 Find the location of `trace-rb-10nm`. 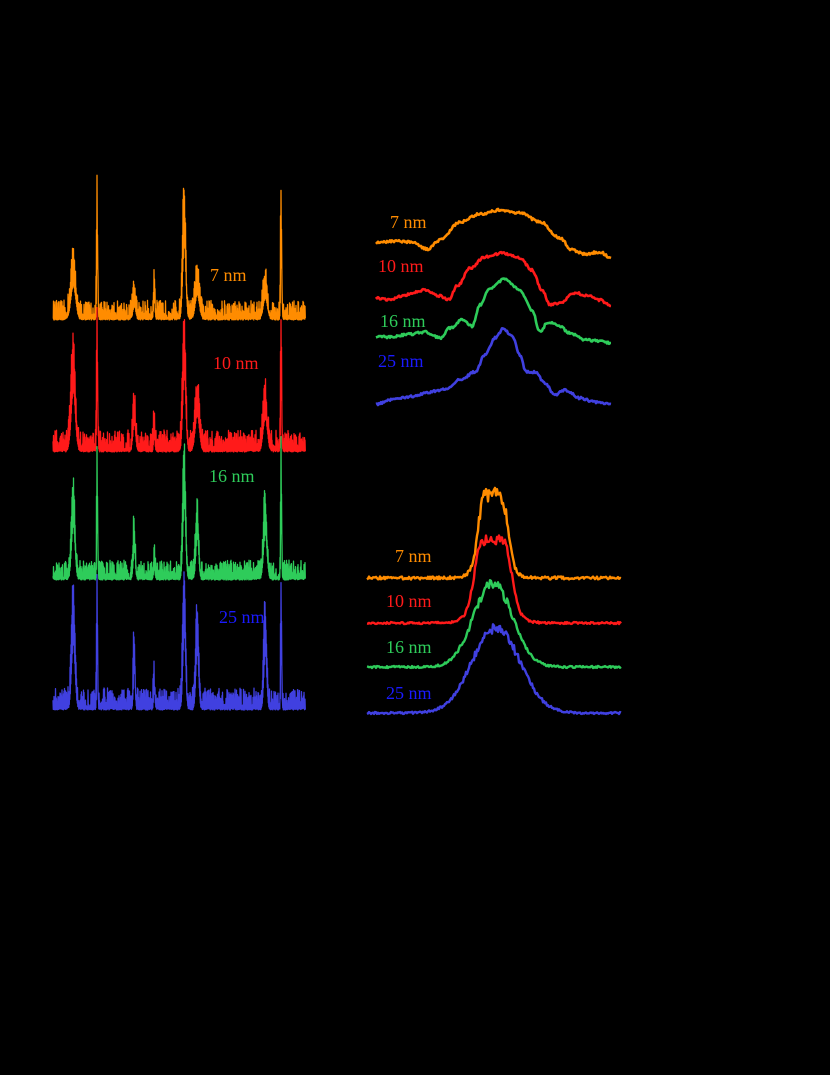

trace-rb-10nm is located at coordinates (494, 580).